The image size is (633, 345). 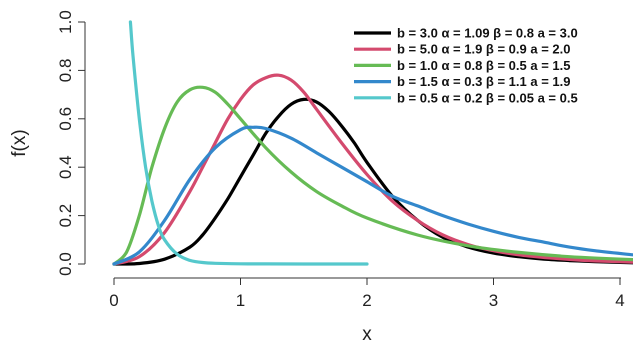 I want to click on y-axis-title: f(x), so click(x=19, y=142).